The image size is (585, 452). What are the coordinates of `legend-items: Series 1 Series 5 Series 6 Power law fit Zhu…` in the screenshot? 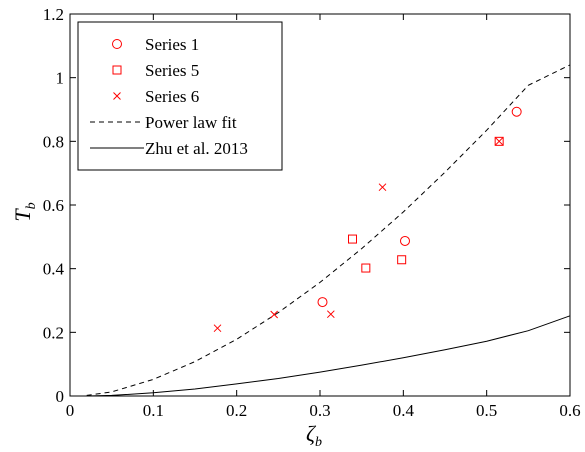 It's located at (169, 96).